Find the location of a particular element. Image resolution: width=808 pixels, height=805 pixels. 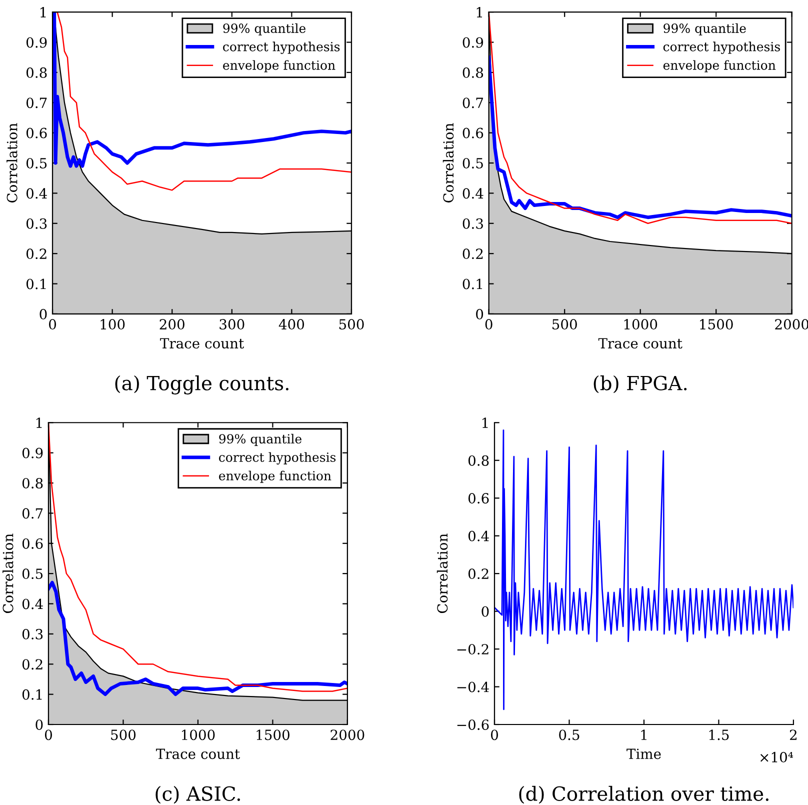

x-tick-label: 2 is located at coordinates (793, 735).